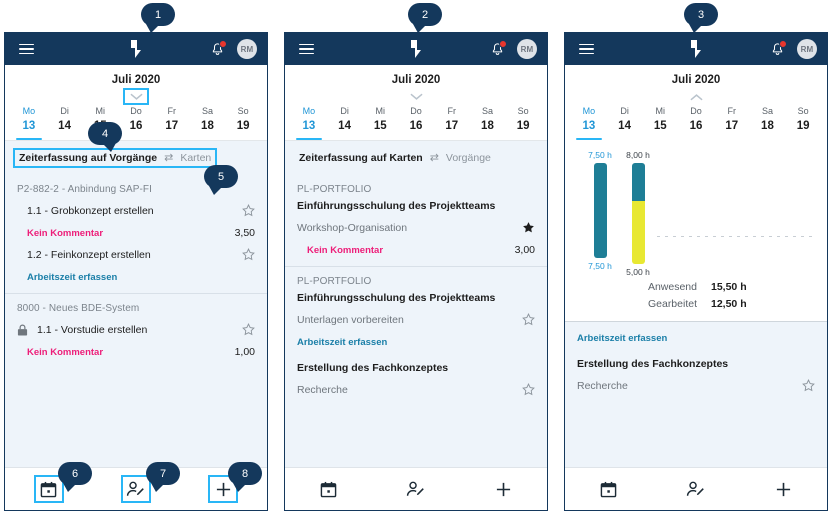 Image resolution: width=832 pixels, height=511 pixels. I want to click on callout-6: 6, so click(75, 477).